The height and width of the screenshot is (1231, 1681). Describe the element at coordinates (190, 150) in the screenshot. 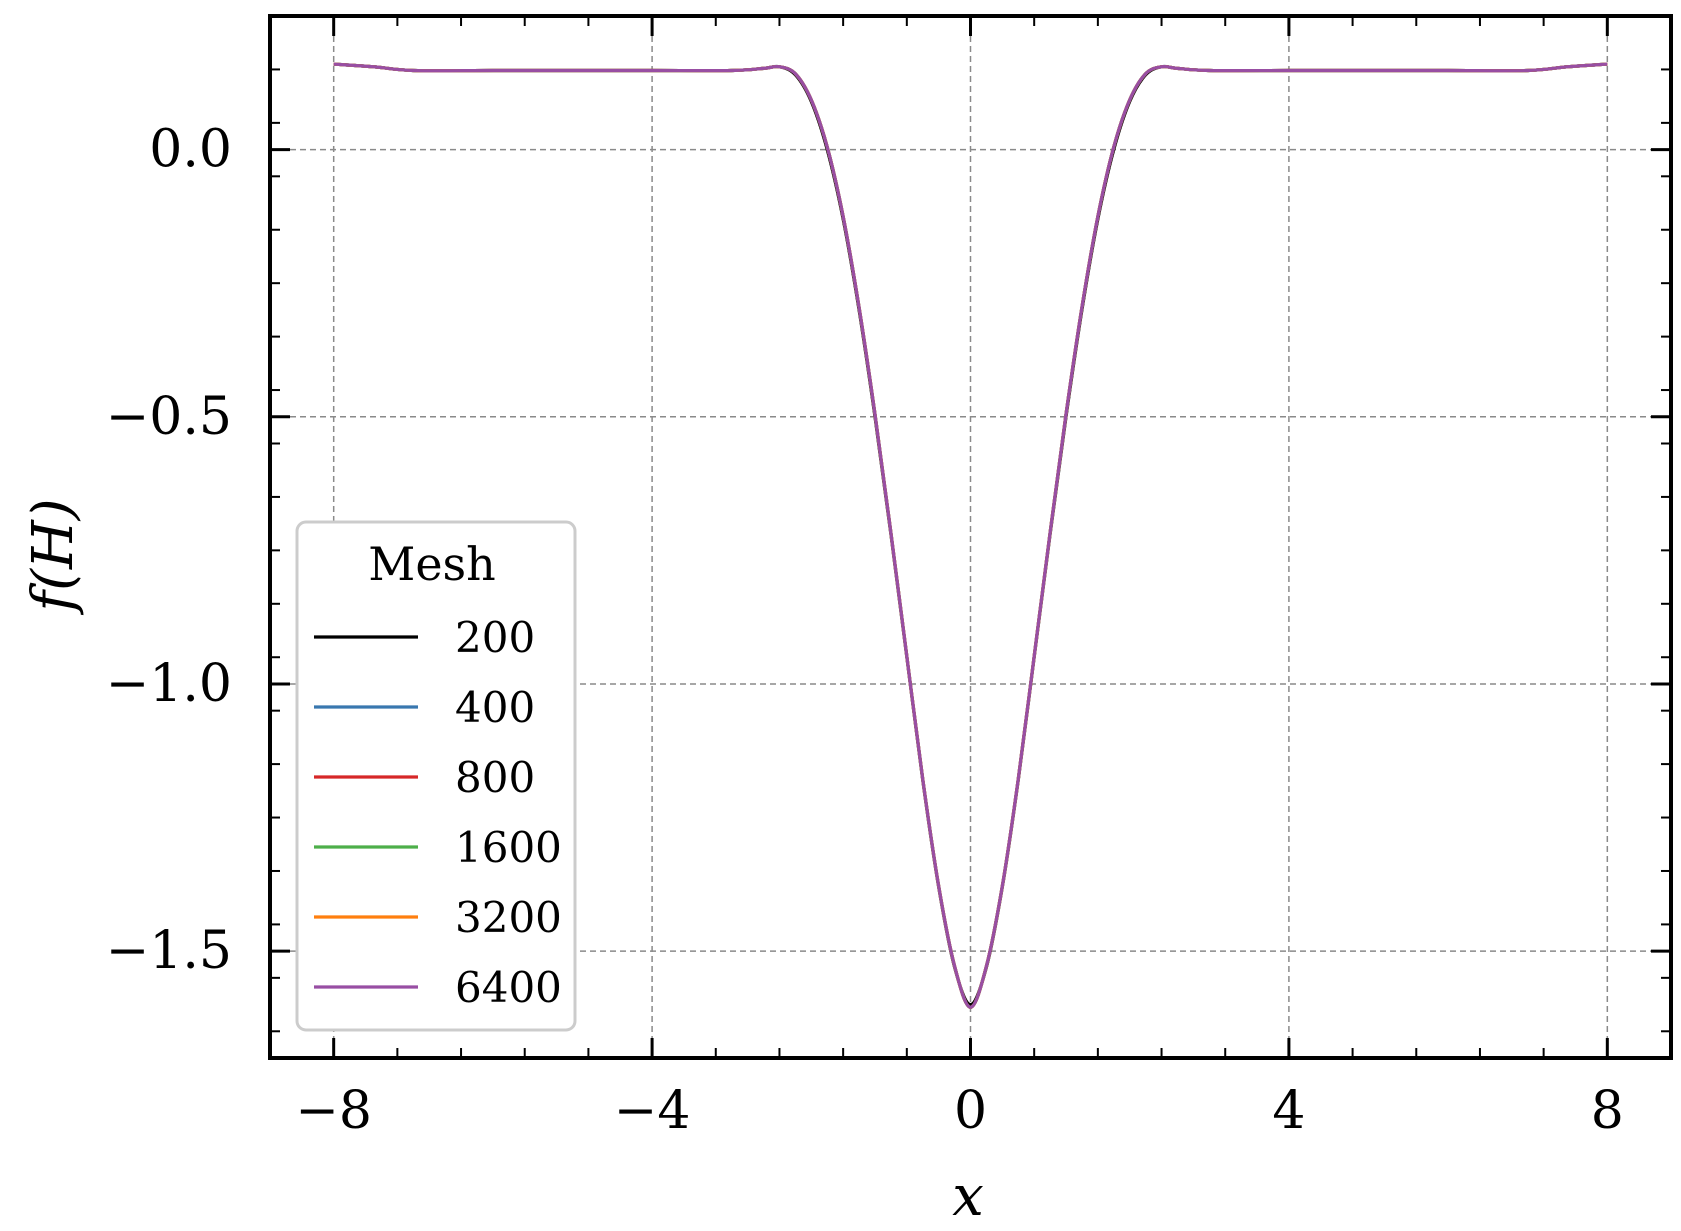

I see `y-tick-label: 0.0` at that location.